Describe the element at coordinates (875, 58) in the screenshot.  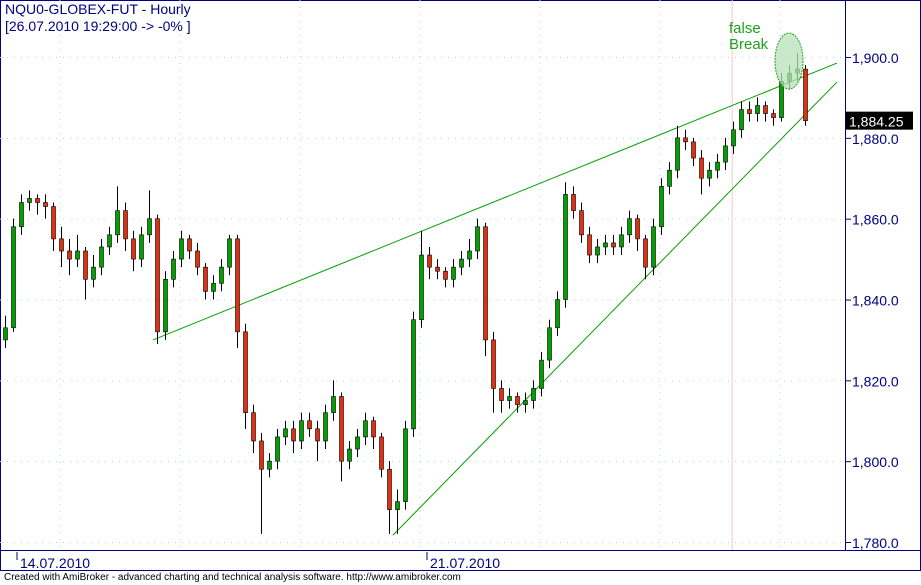
I see `price-tick-label: 1,900.0` at that location.